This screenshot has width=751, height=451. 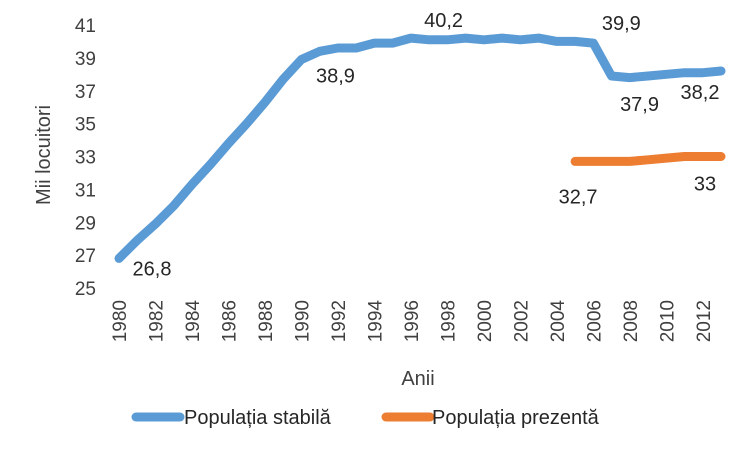 I want to click on data-label: 32,7, so click(x=578, y=197).